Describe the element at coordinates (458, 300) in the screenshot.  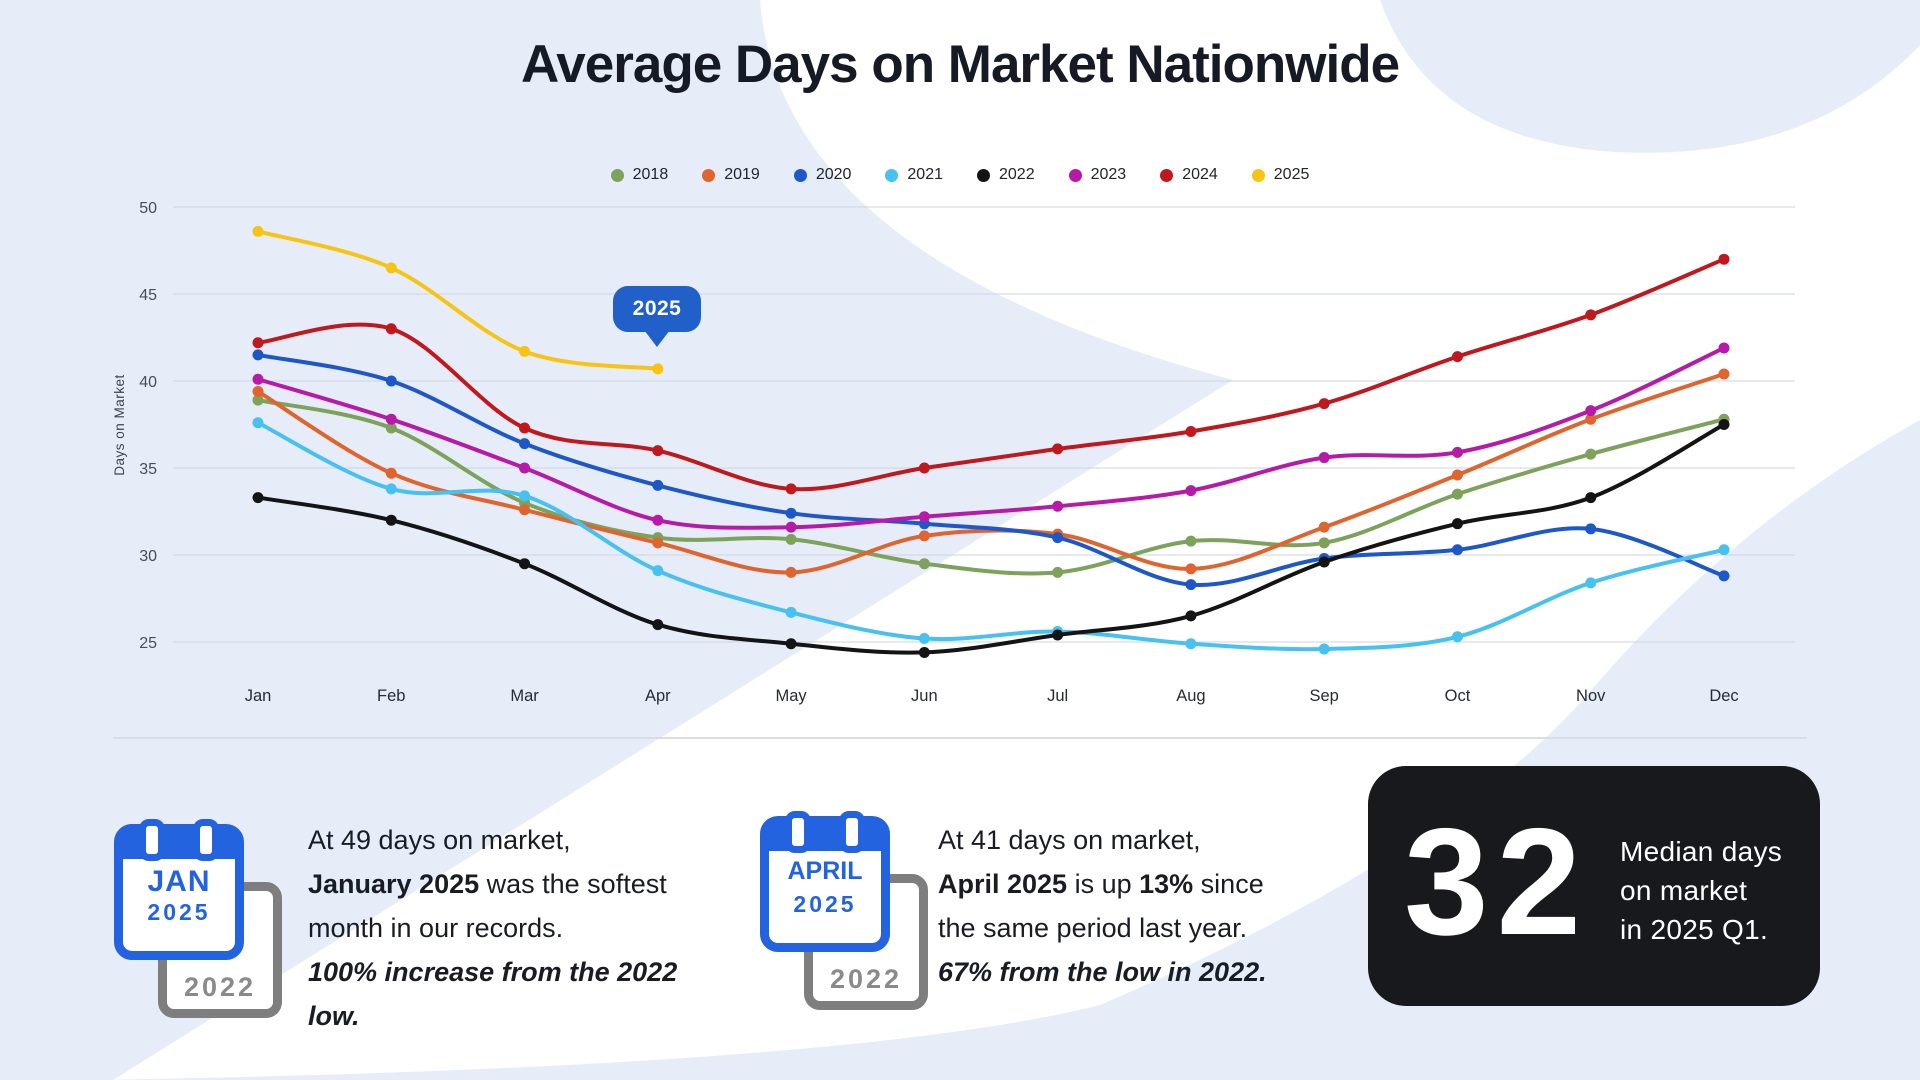
I see `series-line-2025` at that location.